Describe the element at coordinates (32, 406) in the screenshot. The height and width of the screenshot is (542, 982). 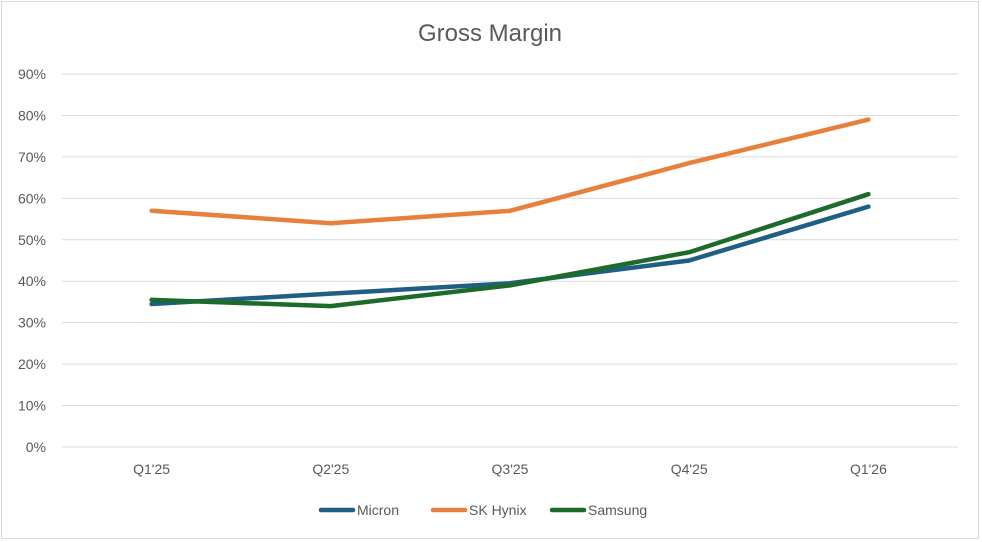
I see `y-tick-label: 10%` at that location.